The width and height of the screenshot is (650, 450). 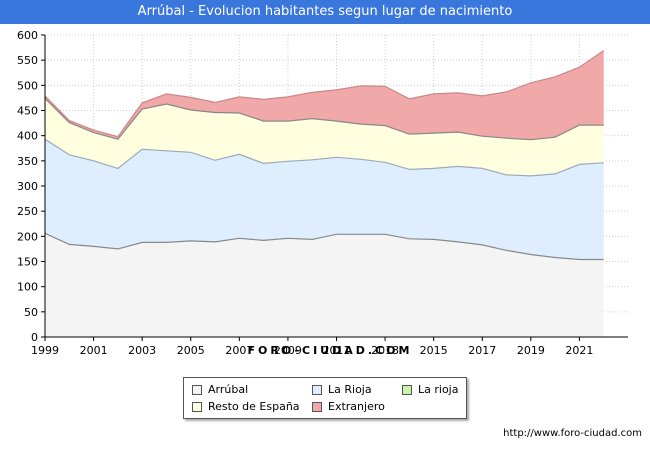 I want to click on y-tick-label: 400, so click(x=27, y=136).